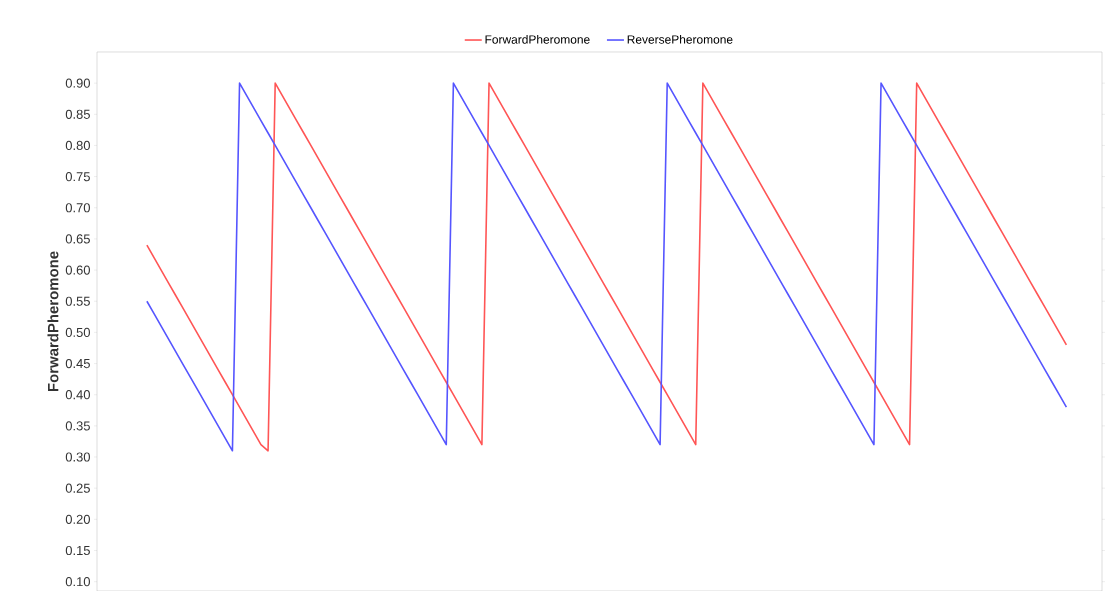  Describe the element at coordinates (77, 363) in the screenshot. I see `y-tick-label: 0.45` at that location.